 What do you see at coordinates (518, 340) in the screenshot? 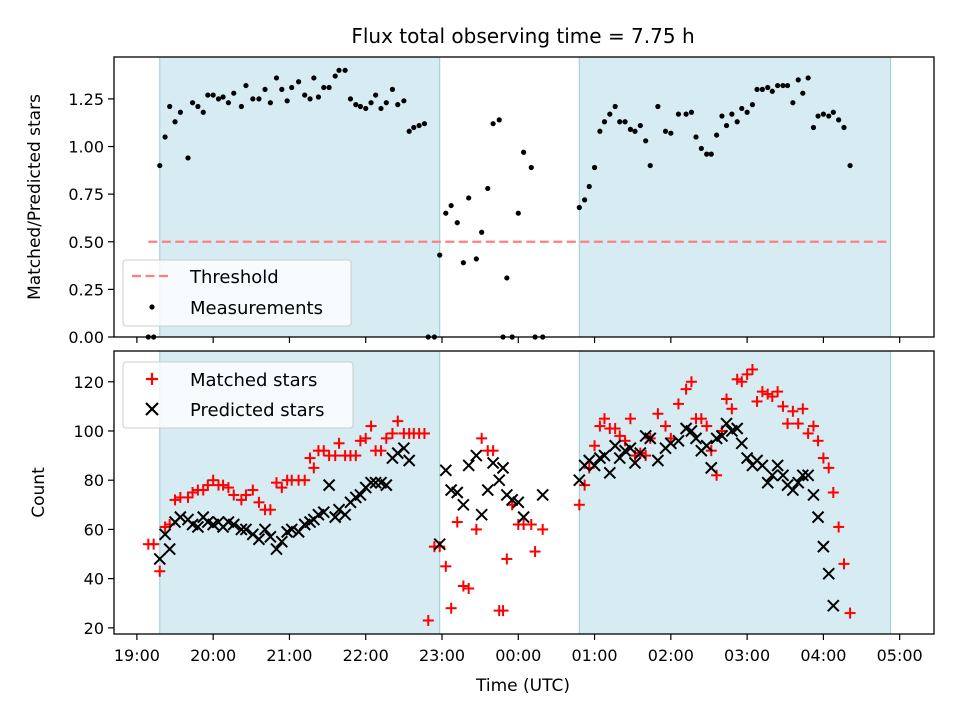
I see `top-x-axis-ticks` at bounding box center [518, 340].